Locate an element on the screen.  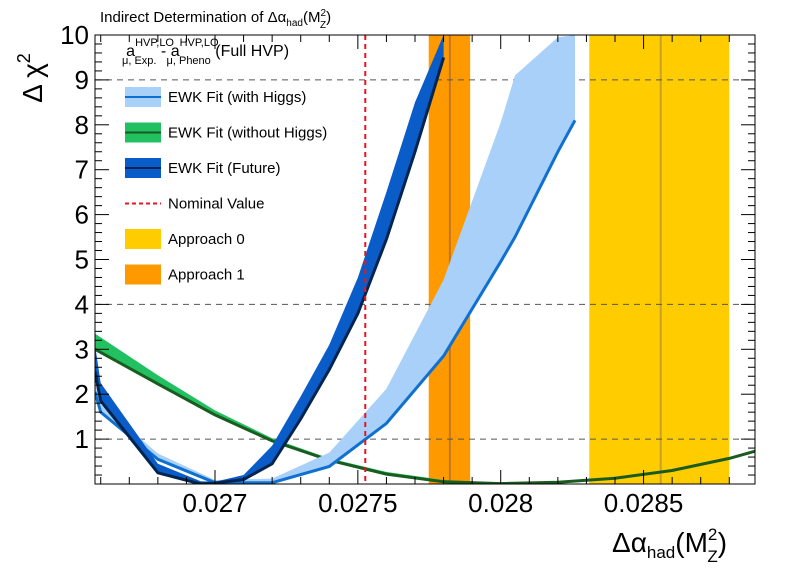
x-tick-label: 0.0275 is located at coordinates (358, 503).